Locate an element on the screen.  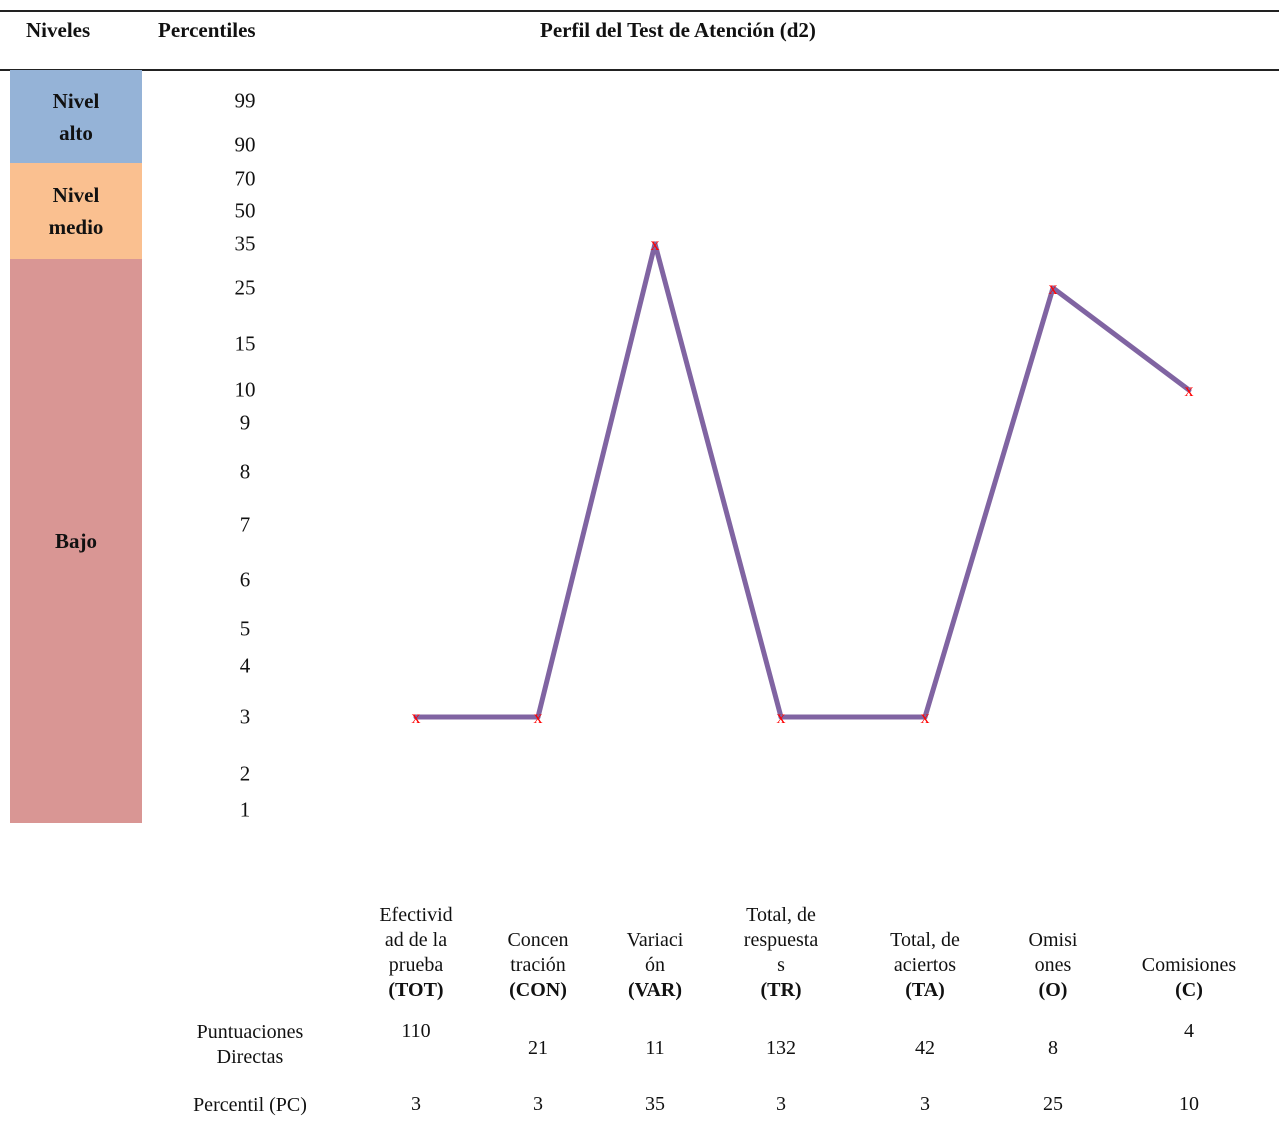
category-label-text: ad de la is located at coordinates (416, 940).